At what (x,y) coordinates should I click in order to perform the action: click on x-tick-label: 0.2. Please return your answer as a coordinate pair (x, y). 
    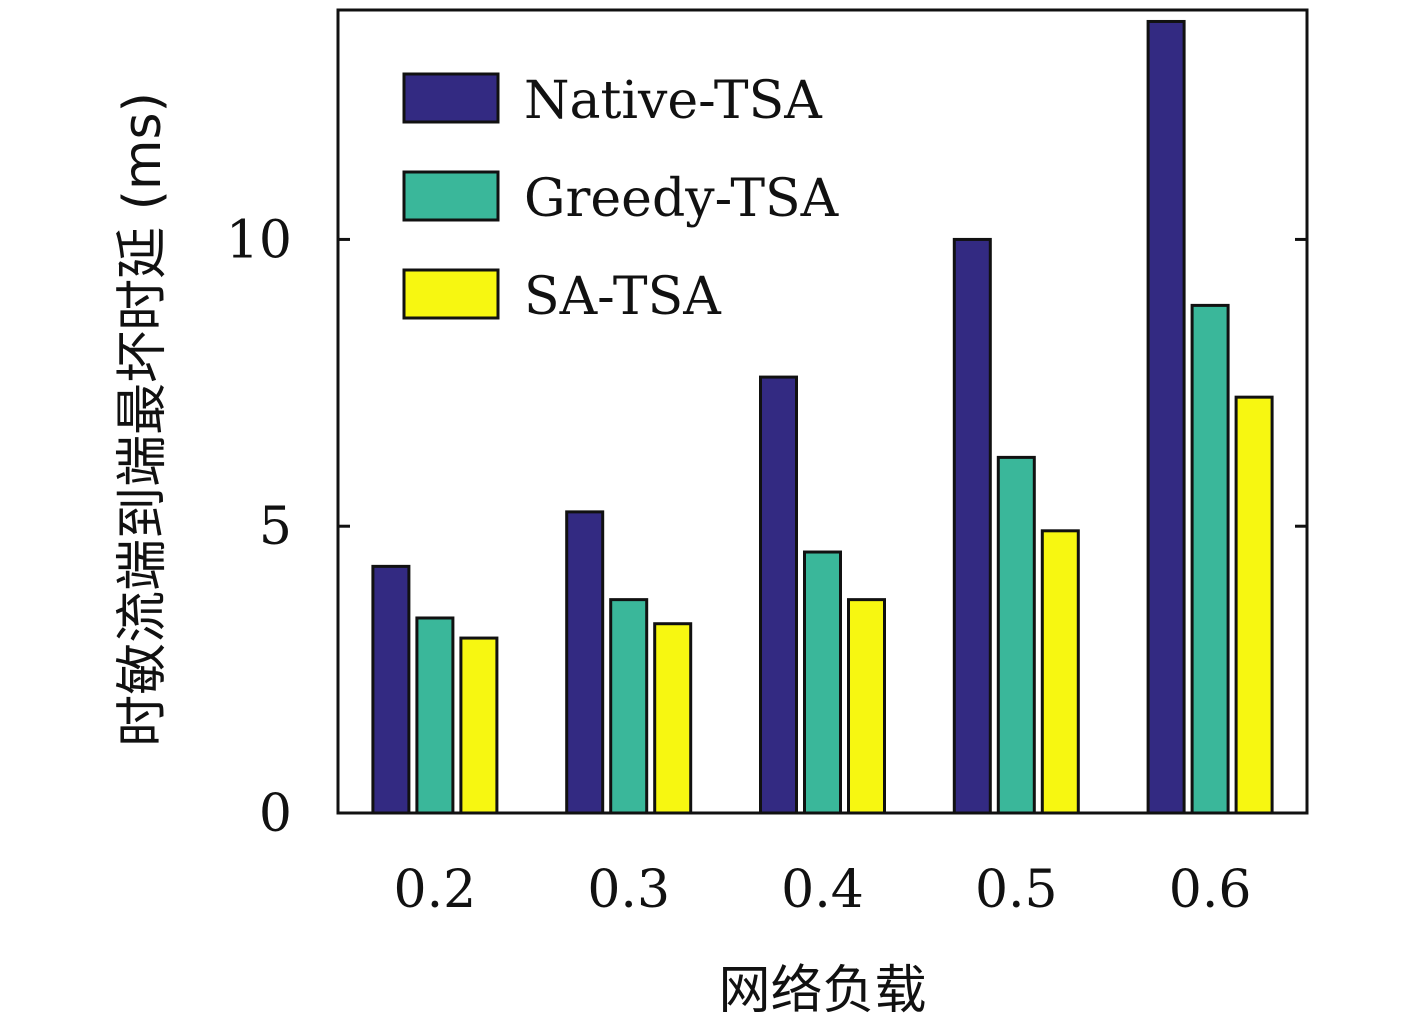
    Looking at the image, I should click on (435, 890).